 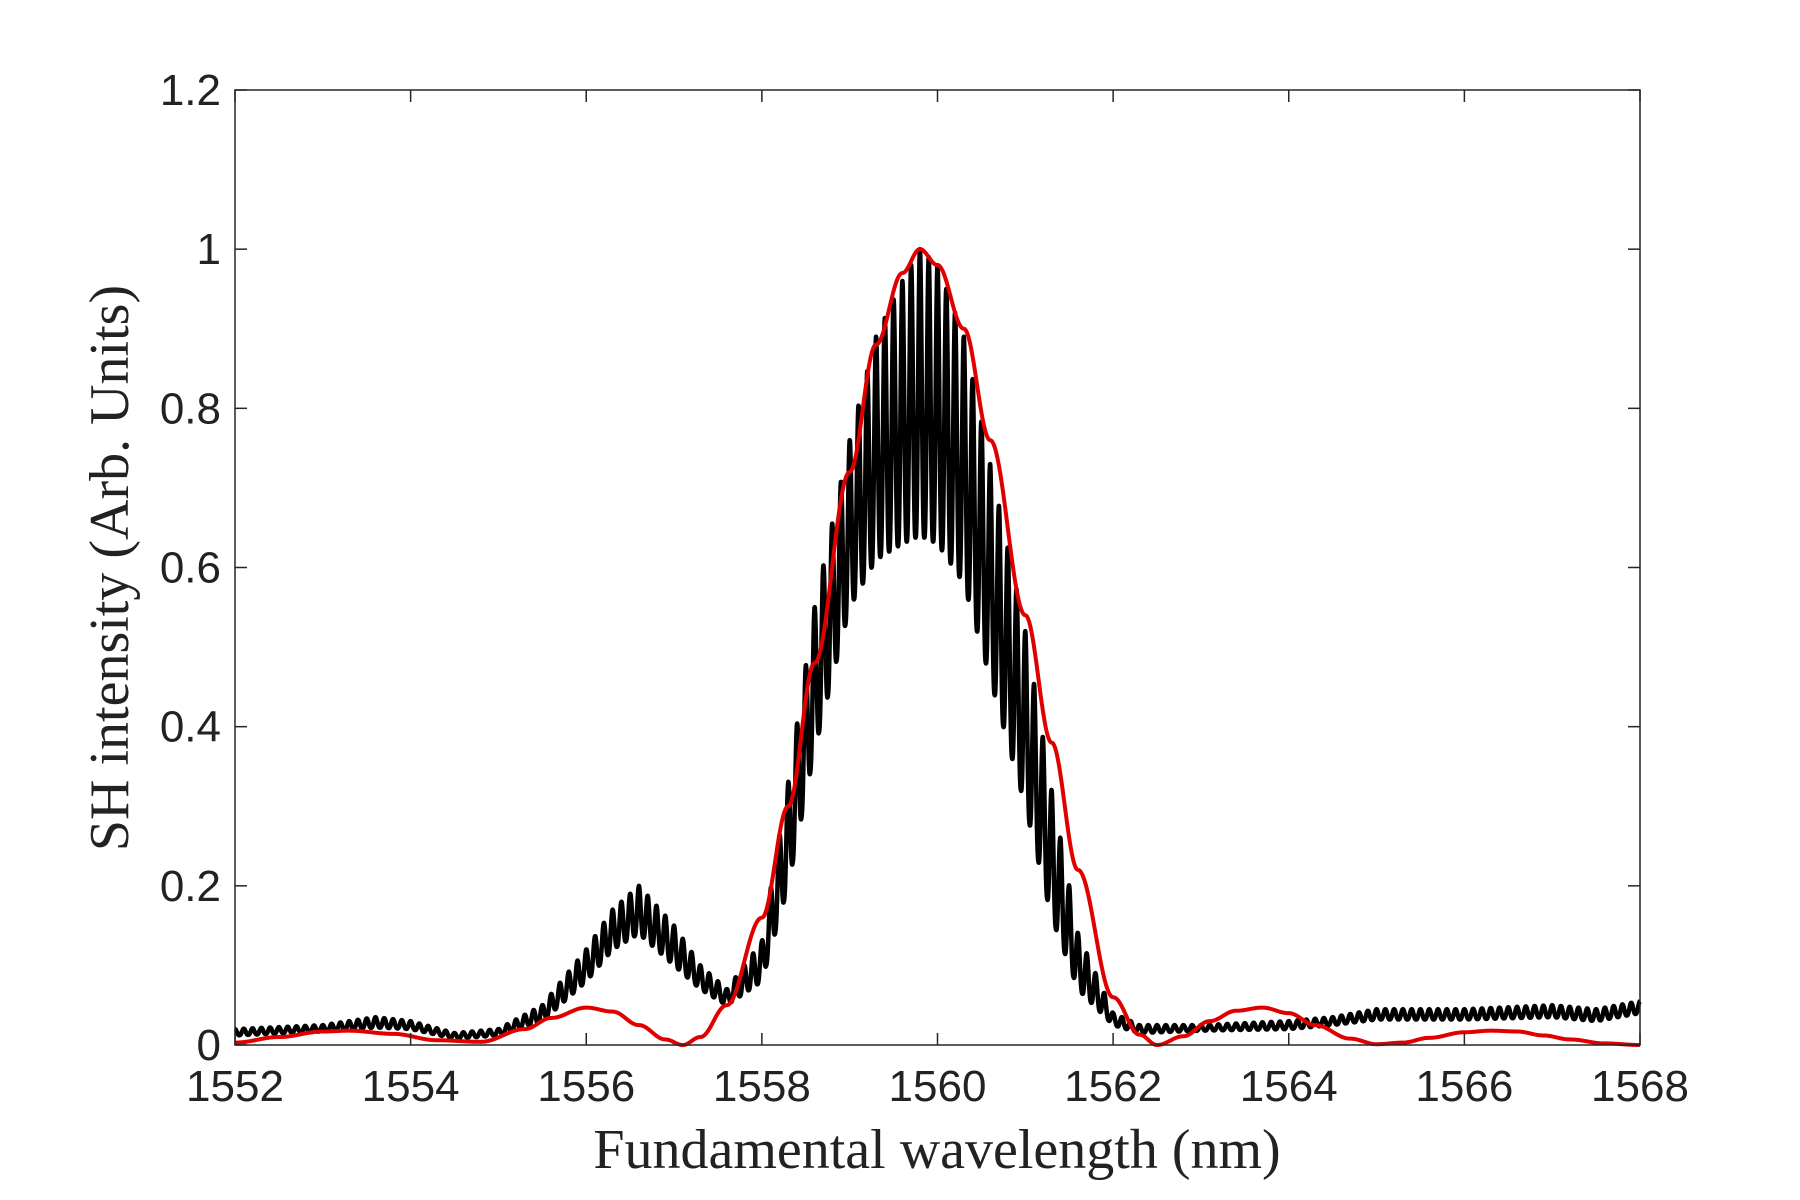 What do you see at coordinates (1464, 1086) in the screenshot?
I see `x-tick-label: 1566` at bounding box center [1464, 1086].